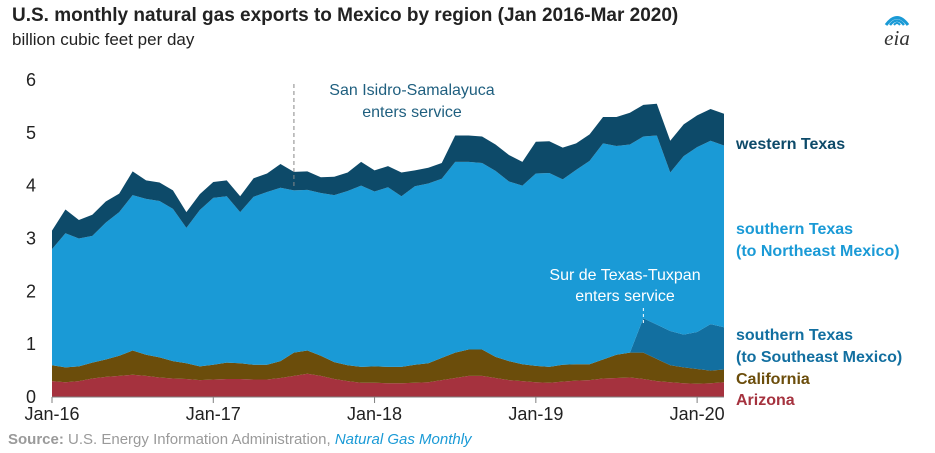 The height and width of the screenshot is (453, 935). Describe the element at coordinates (31, 133) in the screenshot. I see `y-tick-label: 5` at that location.